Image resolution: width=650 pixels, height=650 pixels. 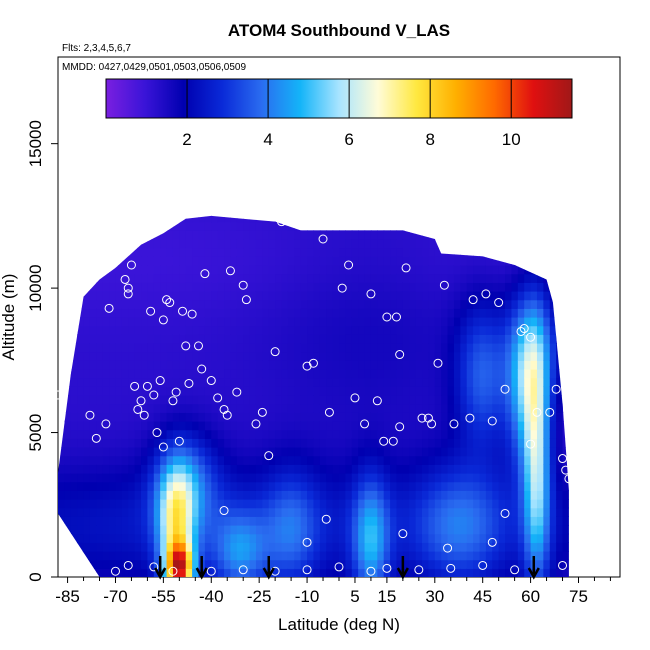 I want to click on x-axis: -85 -70 -55 -40 -25 -10 5 15 30 45 60 75, so click(x=333, y=591).